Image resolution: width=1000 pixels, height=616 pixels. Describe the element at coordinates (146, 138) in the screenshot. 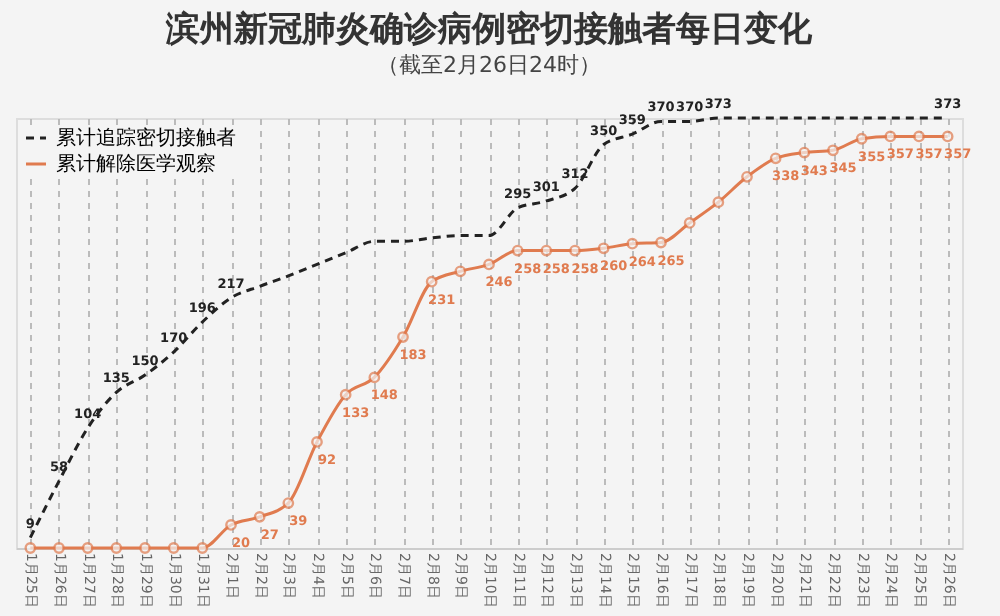

I see `legend-label: 累计追踪密切接触者` at that location.